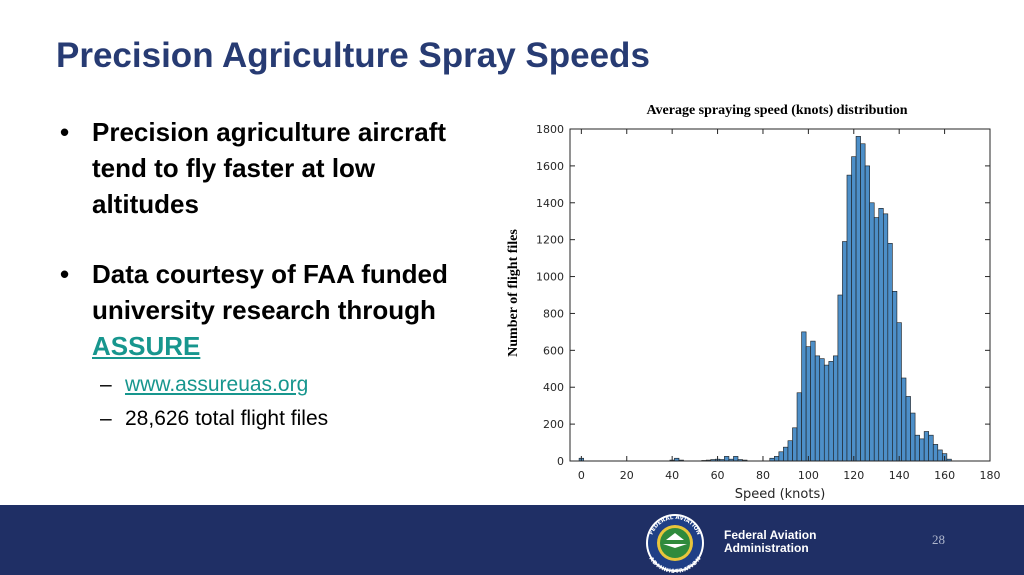 The height and width of the screenshot is (575, 1024). I want to click on x-tick-label: 140, so click(899, 475).